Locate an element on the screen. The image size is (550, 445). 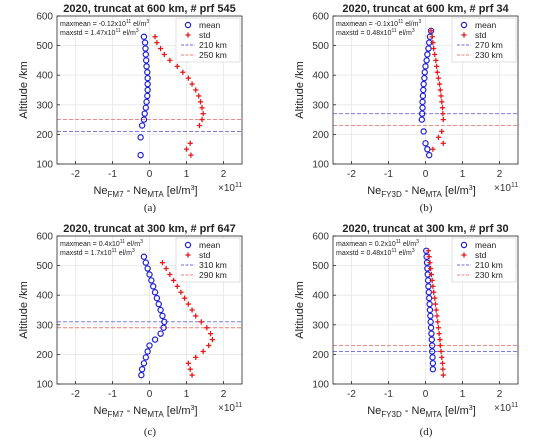
panel-caption: (b) is located at coordinates (426, 208).